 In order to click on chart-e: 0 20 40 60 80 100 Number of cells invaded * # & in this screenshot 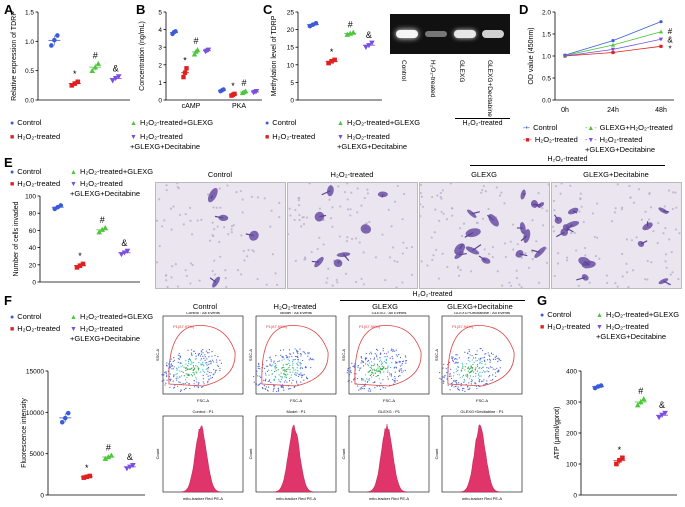, I will do `click(76, 240)`.